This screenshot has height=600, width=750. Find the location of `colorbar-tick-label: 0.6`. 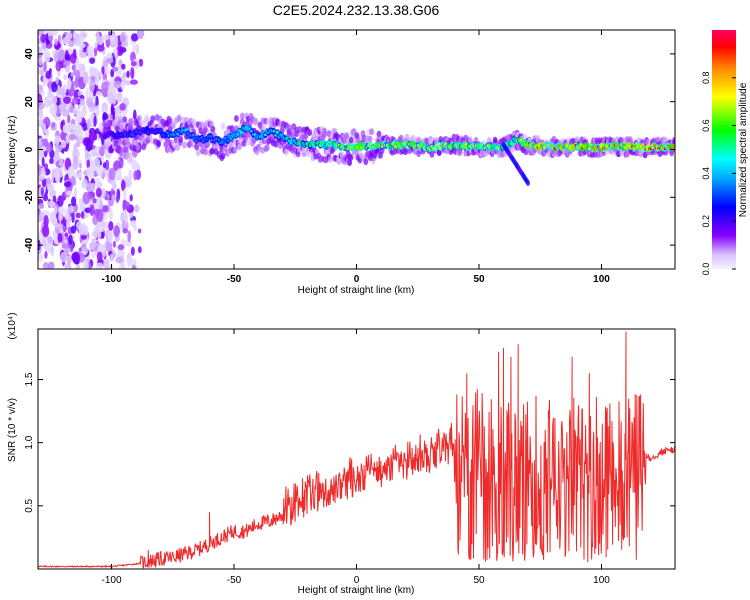

colorbar-tick-label: 0.6 is located at coordinates (706, 125).